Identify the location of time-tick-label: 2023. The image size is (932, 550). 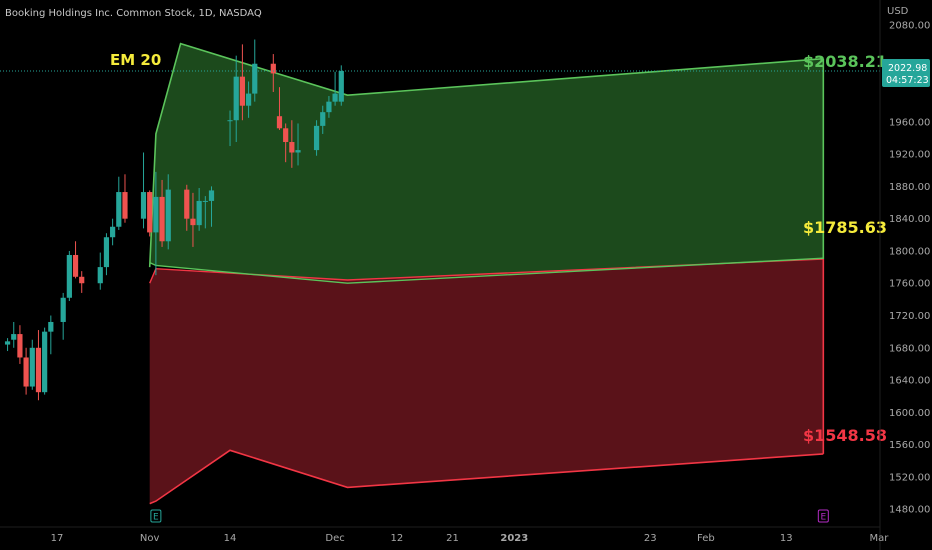
(514, 538).